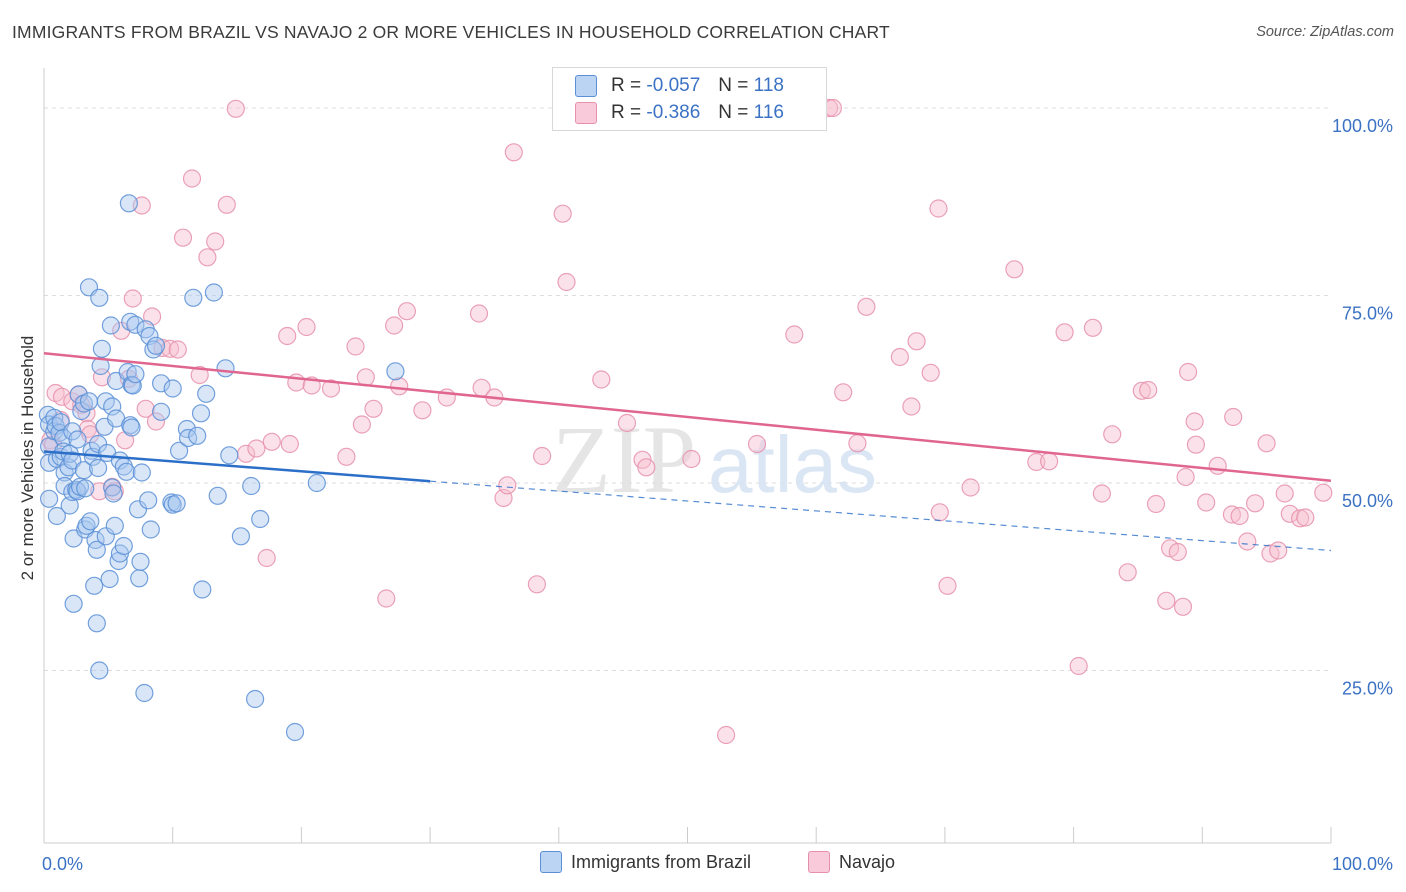 The image size is (1406, 892). What do you see at coordinates (1325, 32) in the screenshot?
I see `chart-source: Source: ZipAtlas.com` at bounding box center [1325, 32].